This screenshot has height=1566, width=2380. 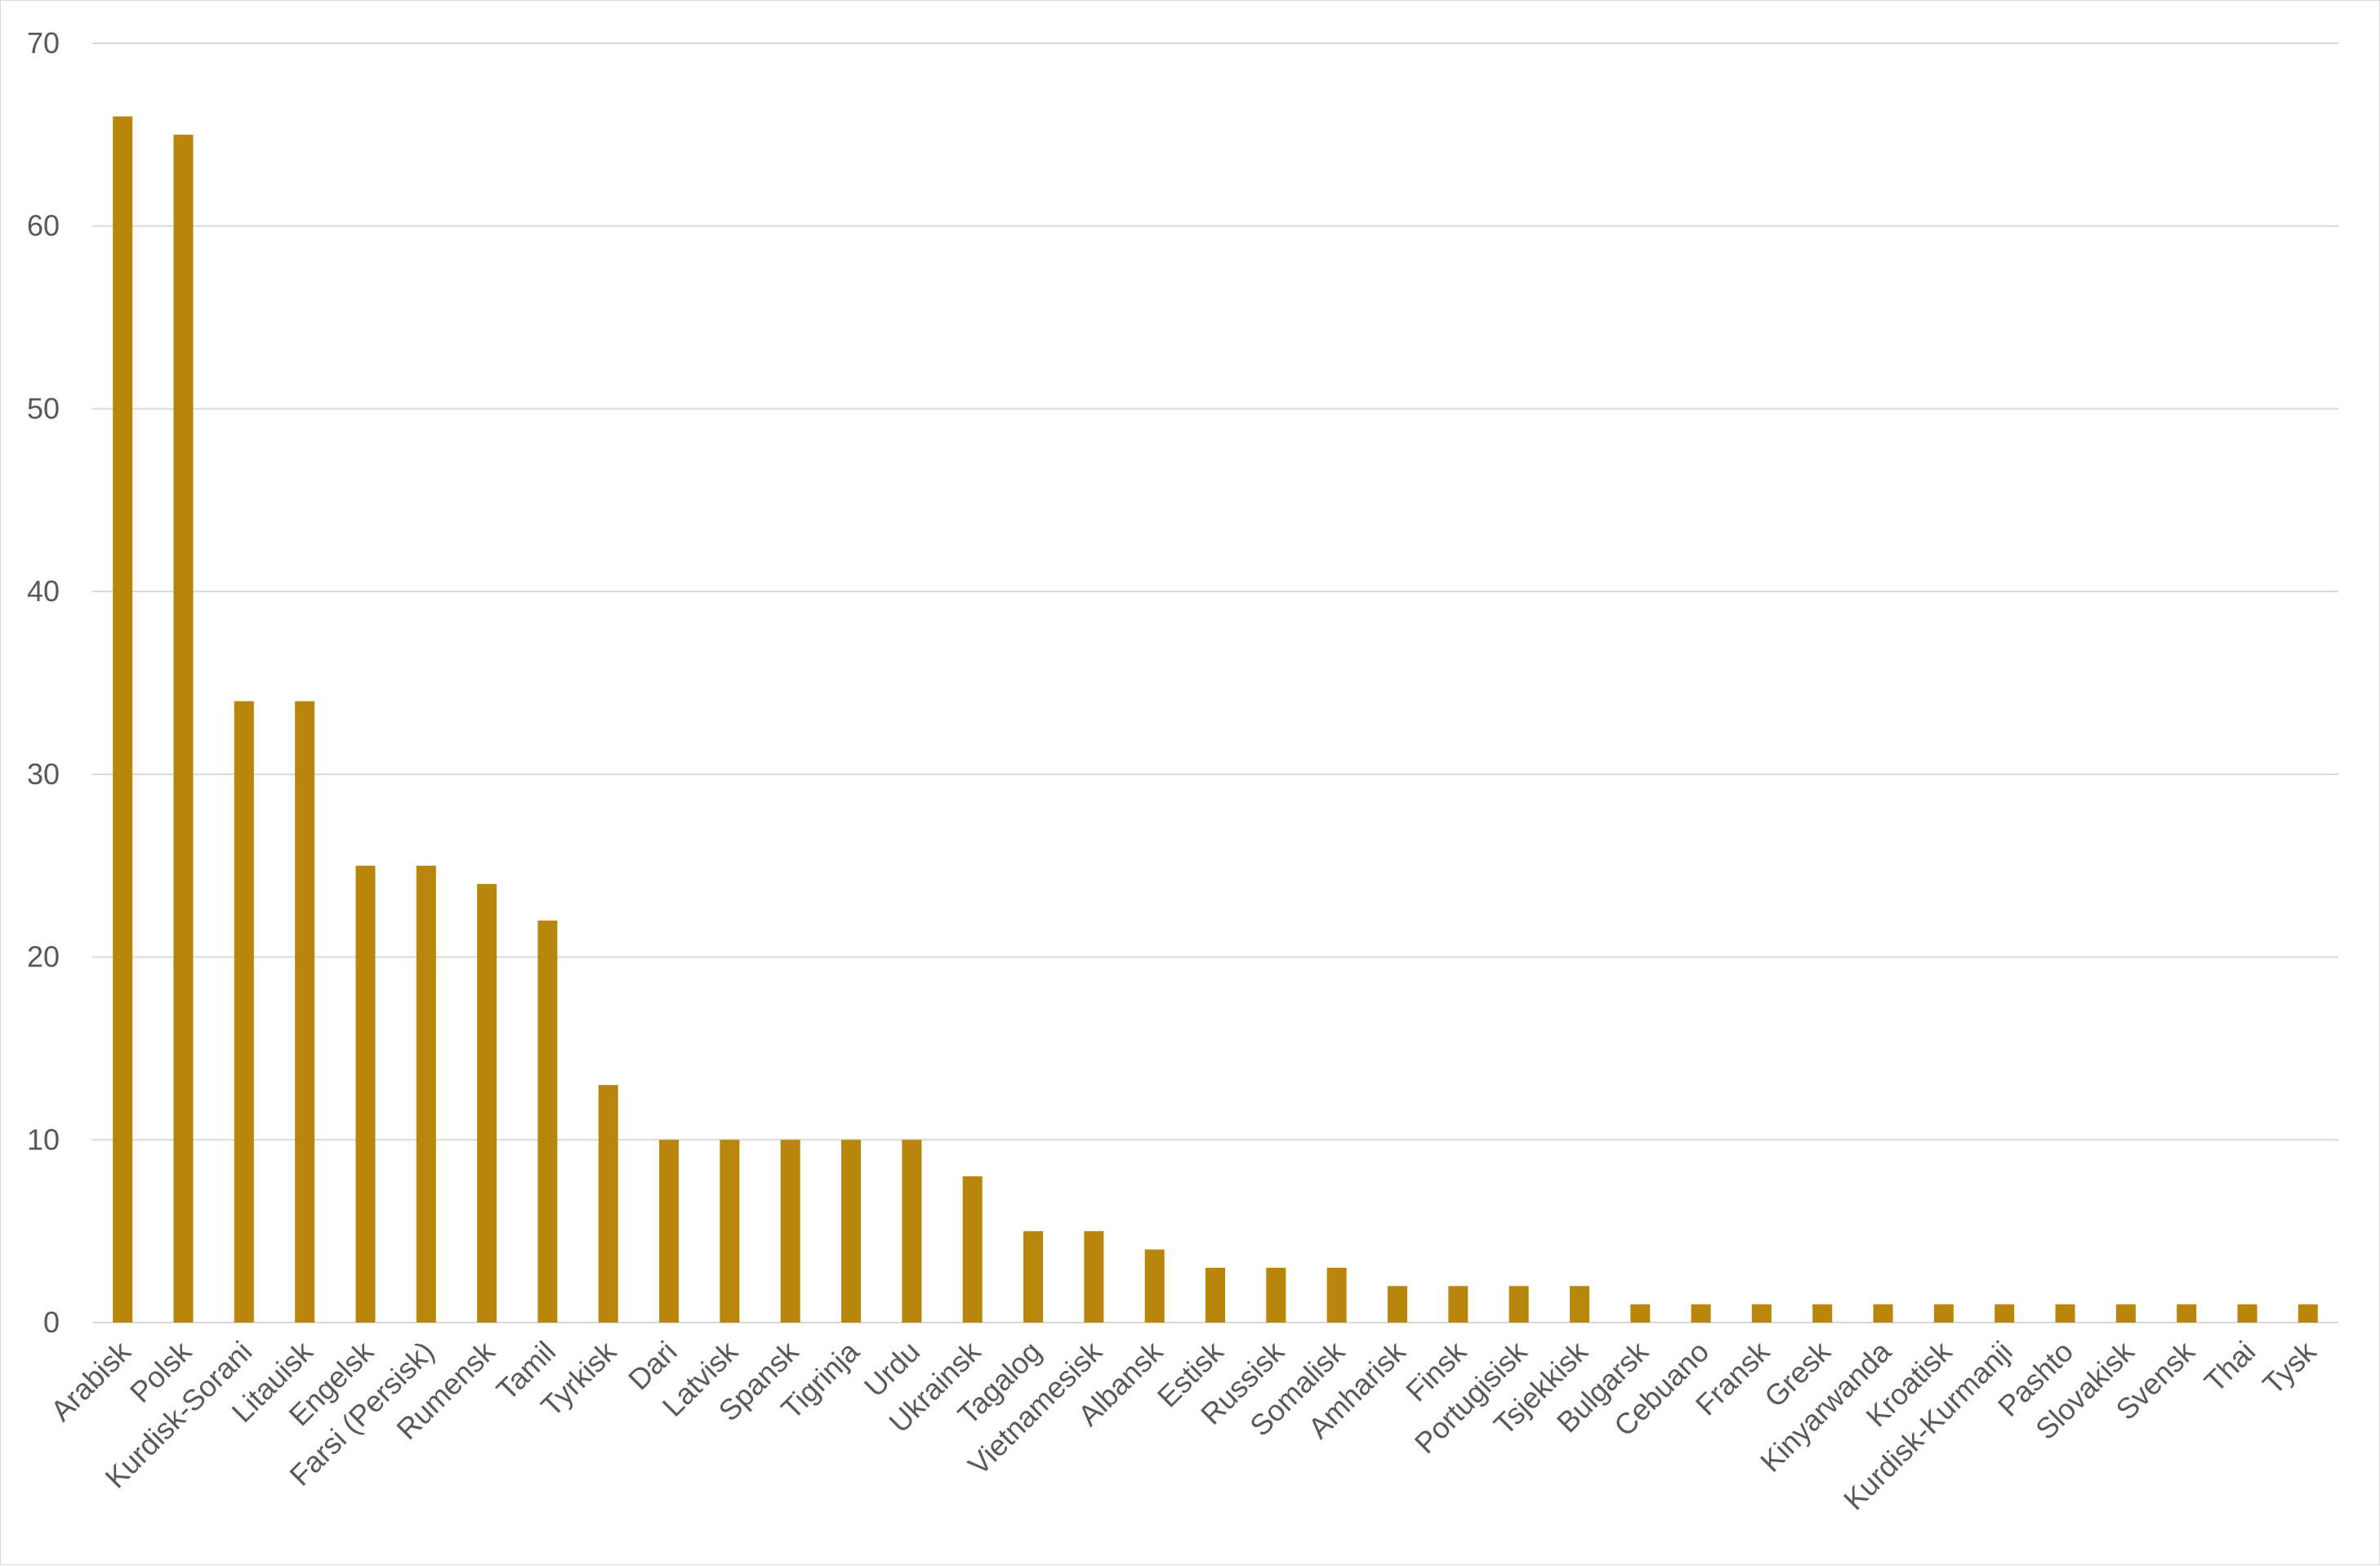 What do you see at coordinates (44, 408) in the screenshot?
I see `y-tick-label: 50` at bounding box center [44, 408].